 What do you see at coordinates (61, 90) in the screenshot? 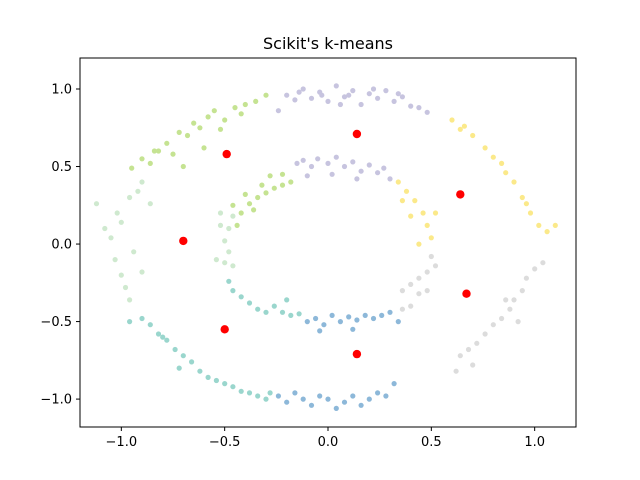
I see `y-tick-label: 1.0` at bounding box center [61, 90].